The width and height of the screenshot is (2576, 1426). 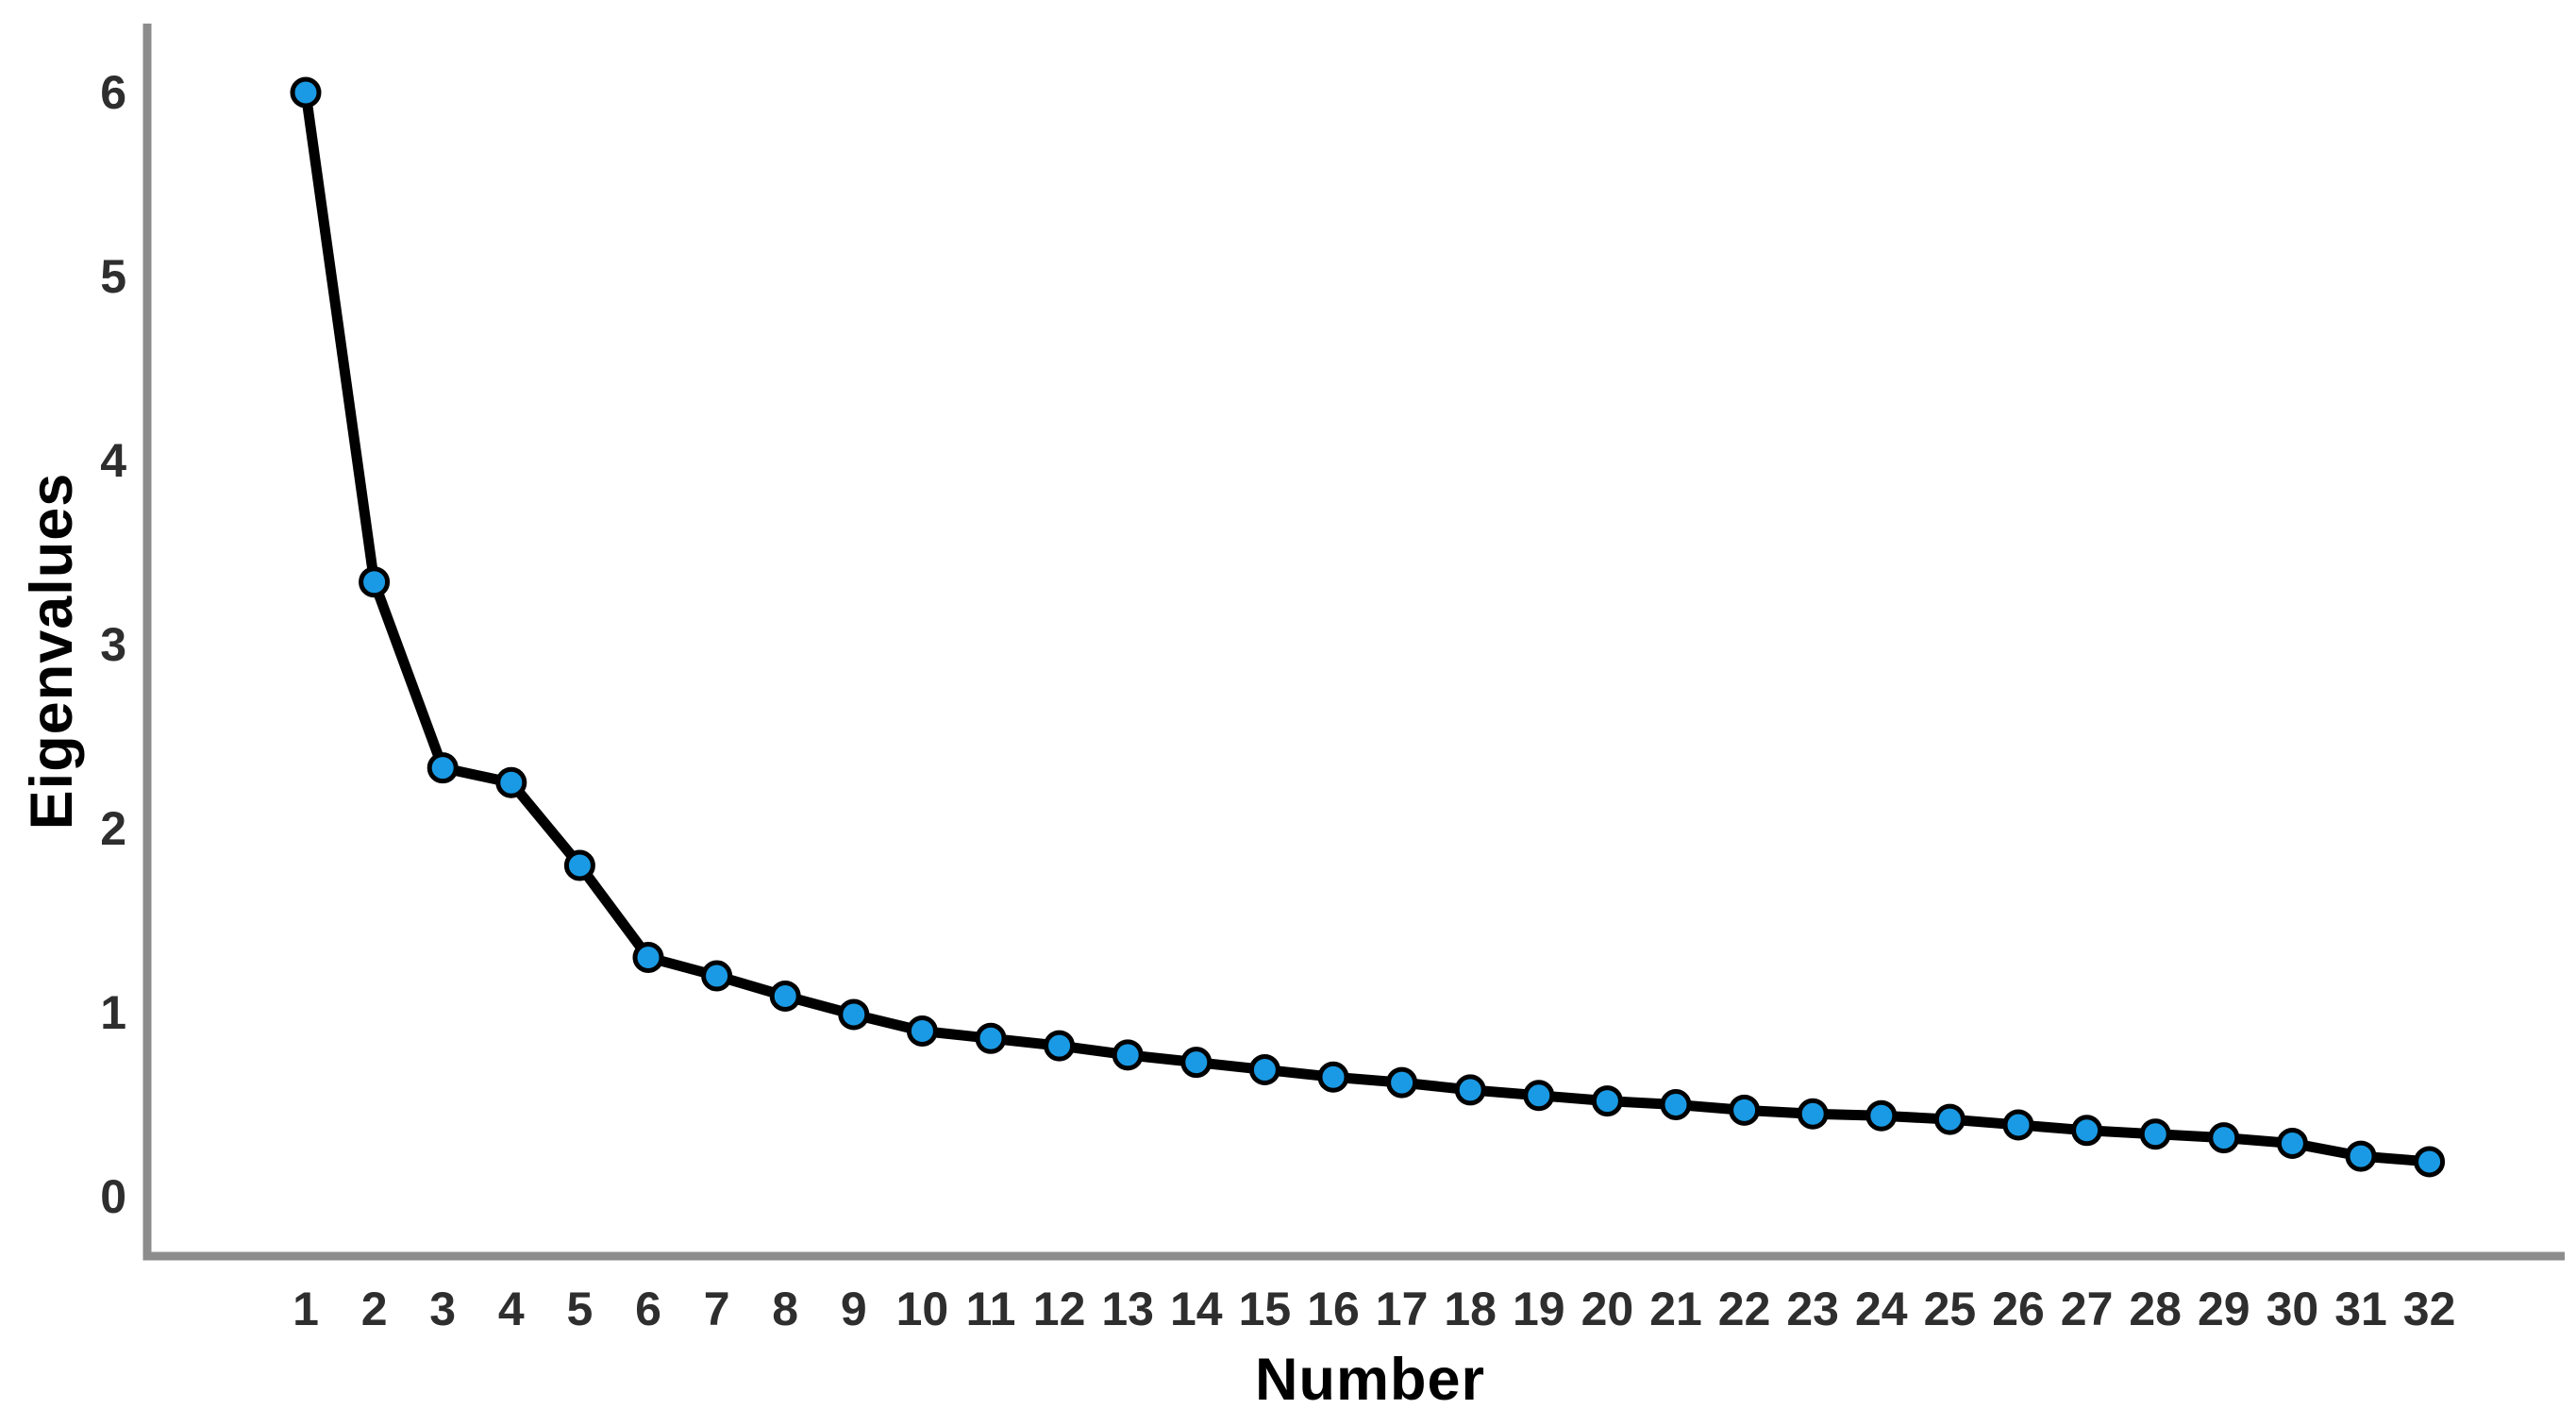 I want to click on x-tick-label-32: 32, so click(x=2429, y=1309).